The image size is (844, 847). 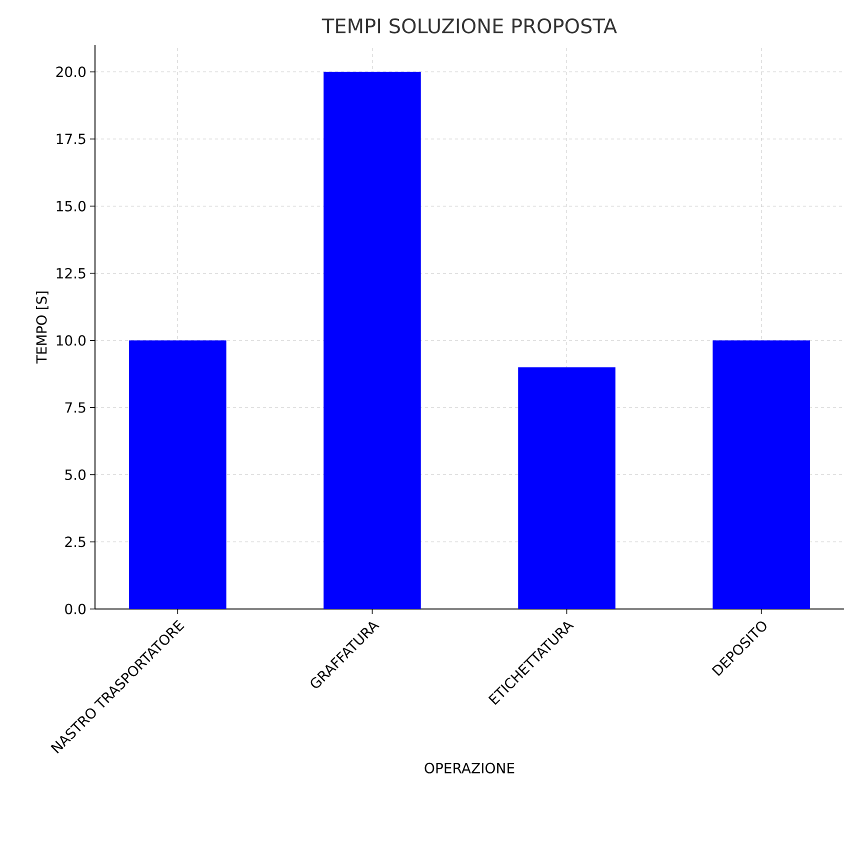 I want to click on y-axis-title: TEMPO [S], so click(x=42, y=328).